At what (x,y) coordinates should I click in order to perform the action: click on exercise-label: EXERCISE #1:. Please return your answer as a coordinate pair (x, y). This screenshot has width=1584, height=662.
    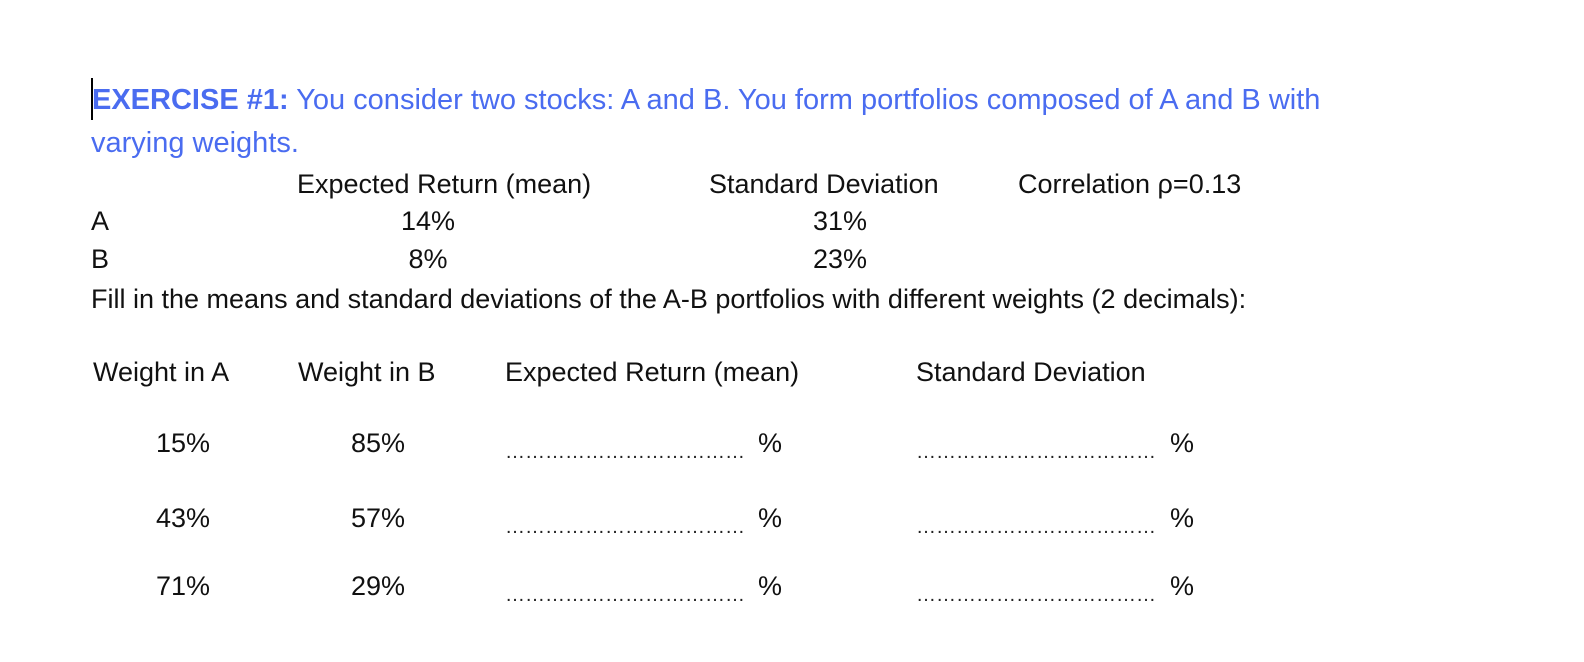
    Looking at the image, I should click on (190, 100).